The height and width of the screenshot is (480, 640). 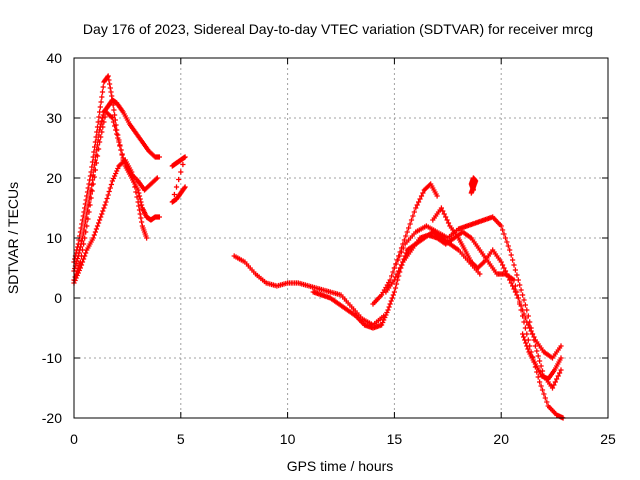 What do you see at coordinates (13, 238) in the screenshot?
I see `y-axis-label: SDTVAR / TECUs` at bounding box center [13, 238].